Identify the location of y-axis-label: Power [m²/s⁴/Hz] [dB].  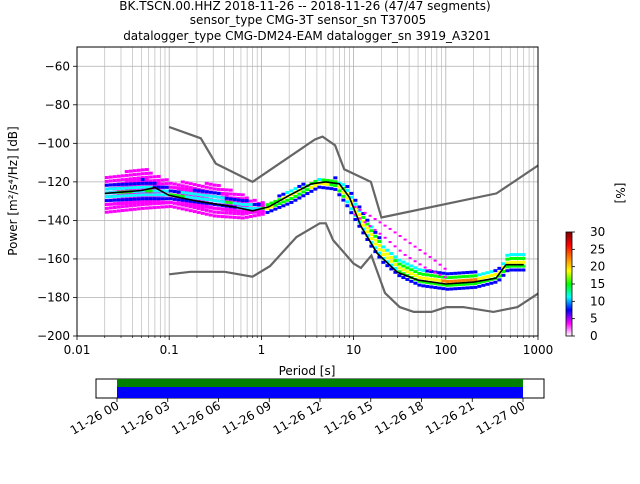
(13, 190).